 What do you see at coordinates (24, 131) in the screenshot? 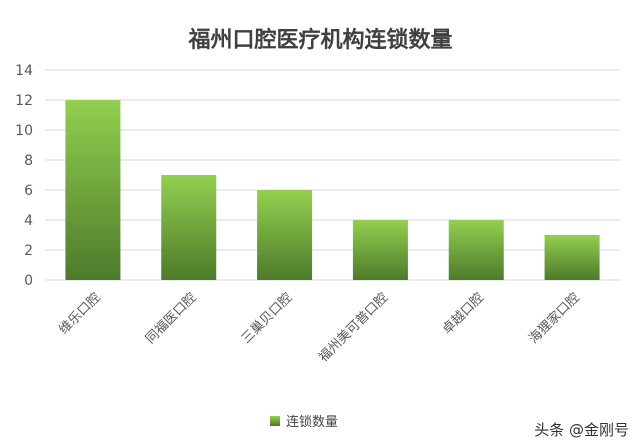
I see `y-tick-label: 10` at bounding box center [24, 131].